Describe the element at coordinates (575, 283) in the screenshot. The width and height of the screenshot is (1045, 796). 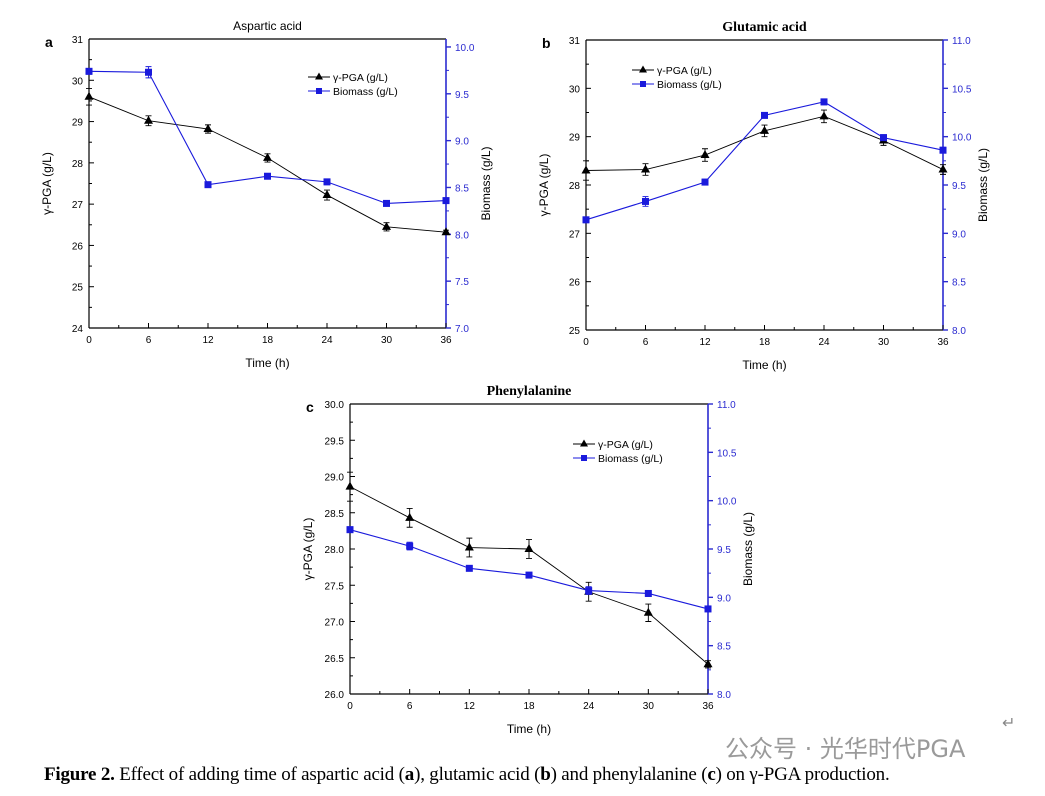
I see `y-tick-label: 26` at that location.